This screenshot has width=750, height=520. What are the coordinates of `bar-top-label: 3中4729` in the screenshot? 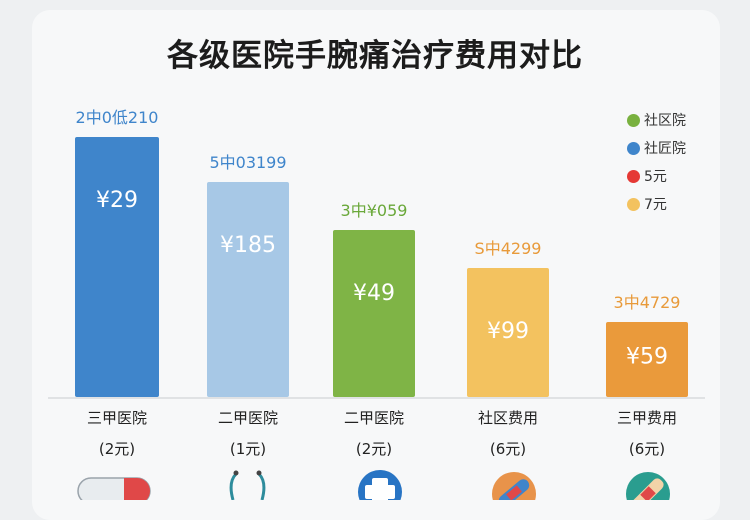 It's located at (647, 302).